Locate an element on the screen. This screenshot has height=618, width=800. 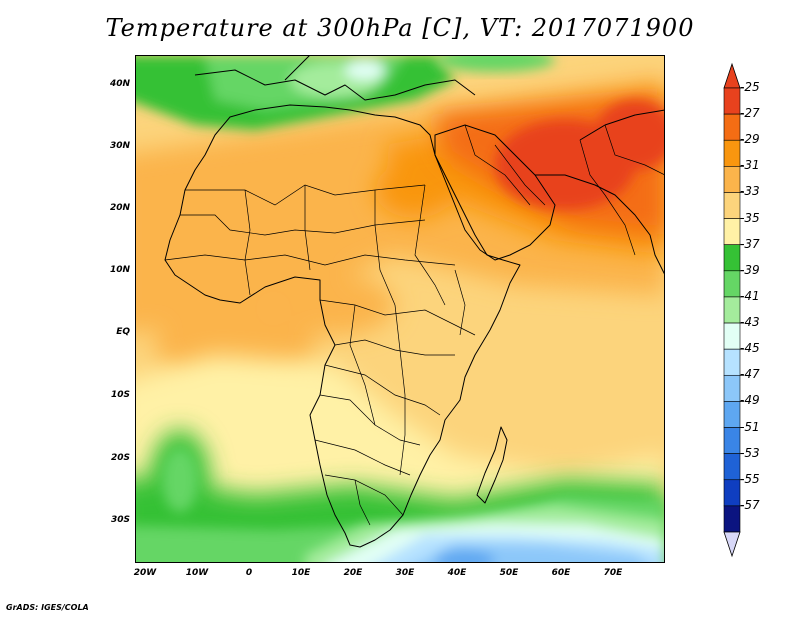
lat-label-30s: 30S is located at coordinates (120, 520).